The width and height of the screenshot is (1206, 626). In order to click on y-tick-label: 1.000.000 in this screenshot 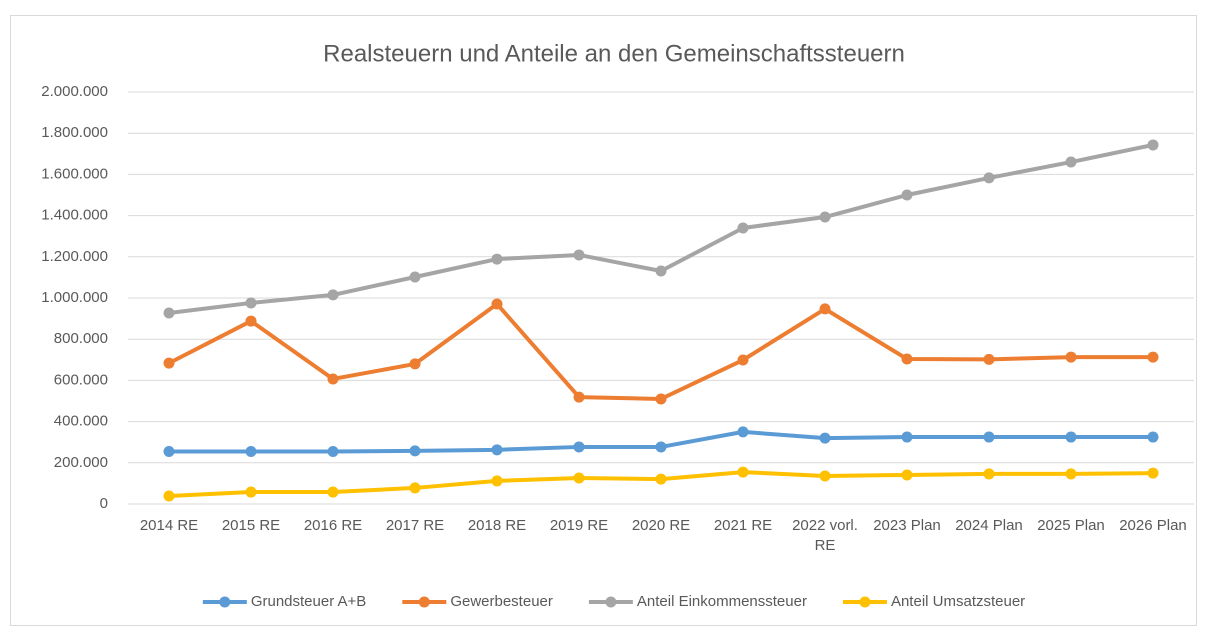, I will do `click(74, 297)`.